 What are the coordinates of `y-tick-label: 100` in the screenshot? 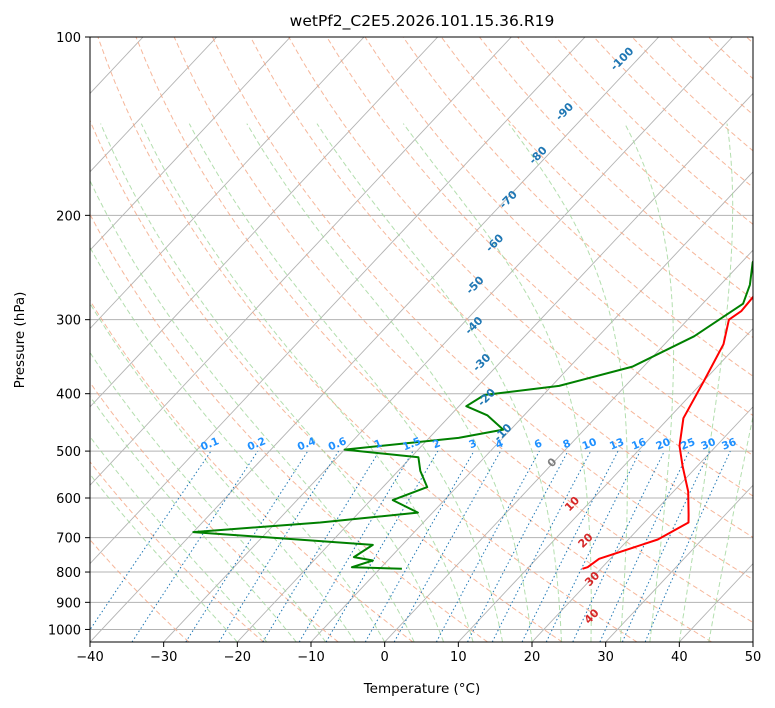 It's located at (68, 38).